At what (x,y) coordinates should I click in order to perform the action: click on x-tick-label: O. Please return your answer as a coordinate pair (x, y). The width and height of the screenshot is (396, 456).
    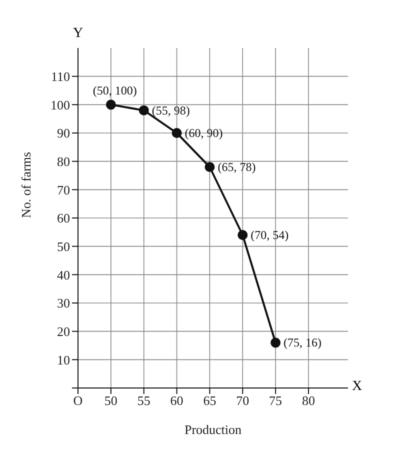
    Looking at the image, I should click on (78, 400).